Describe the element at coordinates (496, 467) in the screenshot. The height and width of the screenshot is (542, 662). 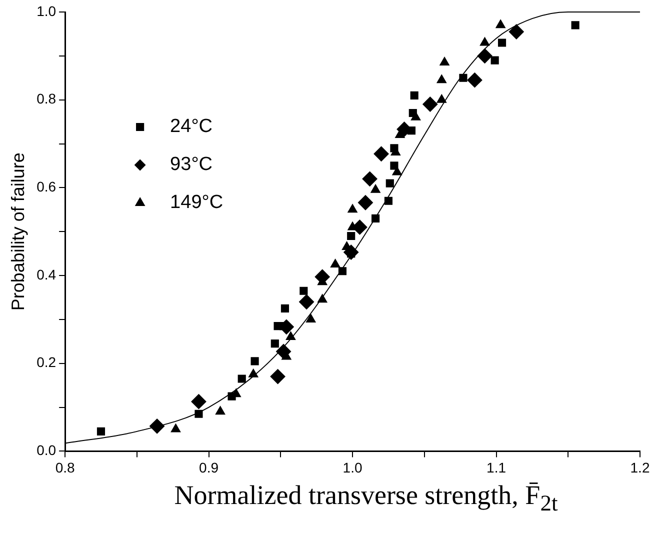
I see `x-tick-label: 1.1` at that location.